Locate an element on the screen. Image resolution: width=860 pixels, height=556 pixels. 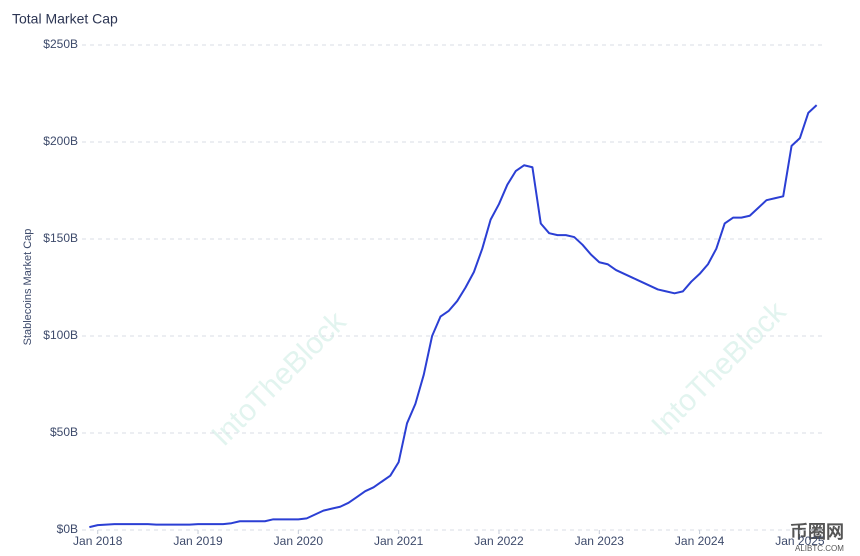
y-tick-label: $200B is located at coordinates (60, 141).